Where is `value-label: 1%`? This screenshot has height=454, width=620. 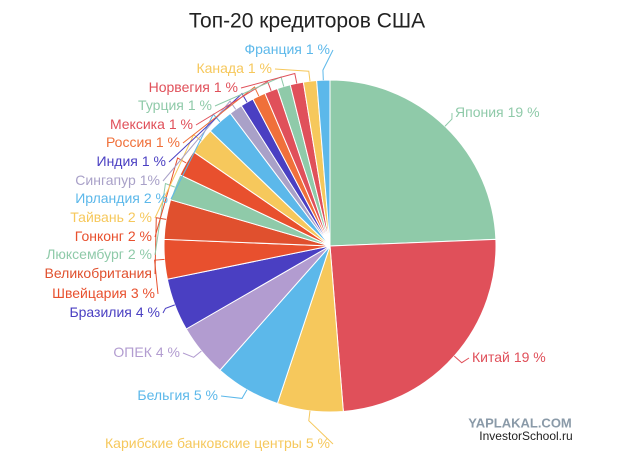 value-label: 1% is located at coordinates (150, 180).